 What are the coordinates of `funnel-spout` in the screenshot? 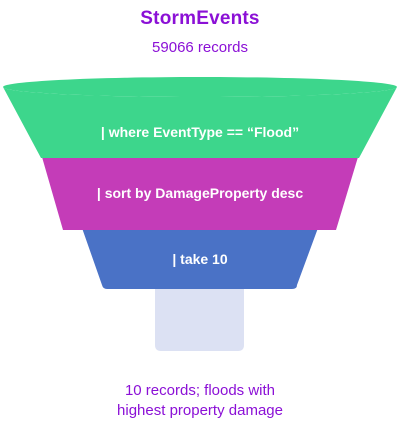 It's located at (199, 319).